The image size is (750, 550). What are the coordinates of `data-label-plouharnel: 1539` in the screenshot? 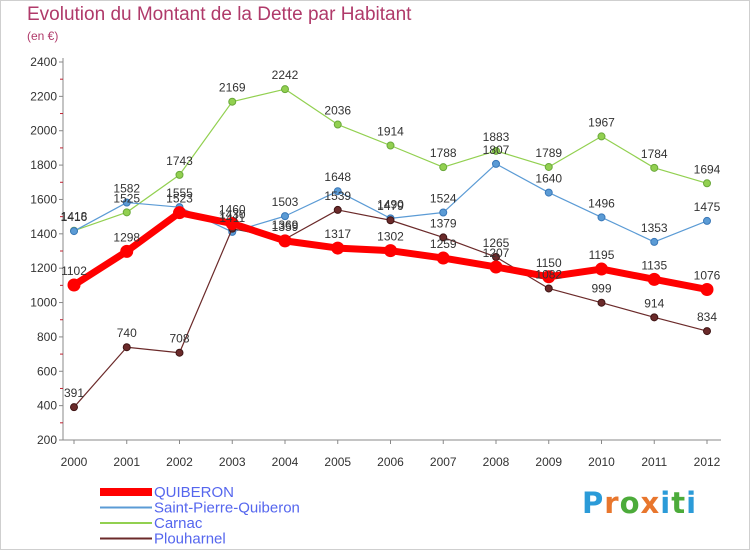 It's located at (337, 196).